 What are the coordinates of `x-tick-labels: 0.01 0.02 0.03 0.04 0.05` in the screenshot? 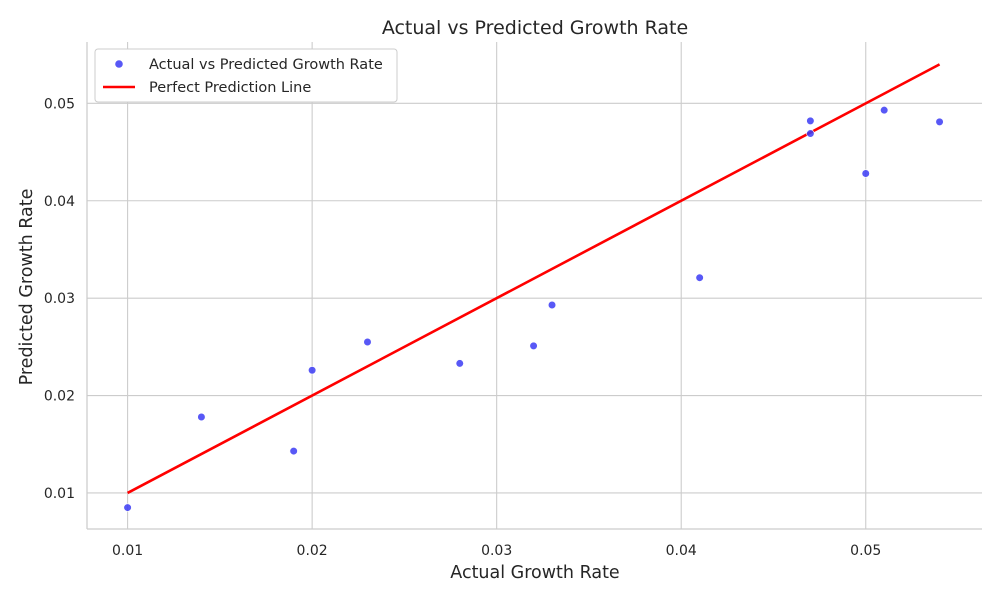 It's located at (496, 551).